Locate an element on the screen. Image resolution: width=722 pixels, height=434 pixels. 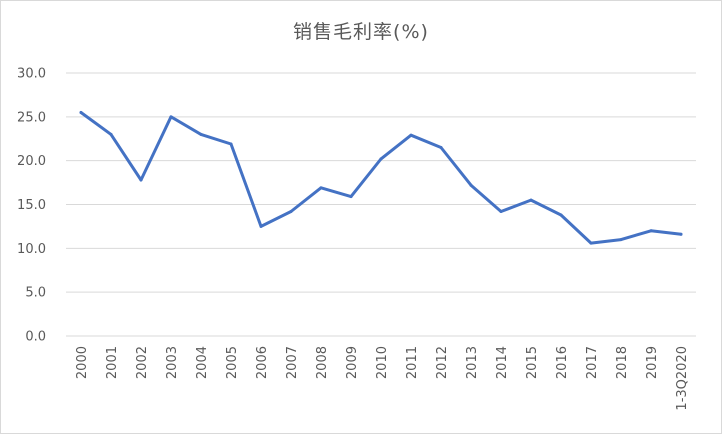
x-tick-label: 2013 is located at coordinates (472, 362).